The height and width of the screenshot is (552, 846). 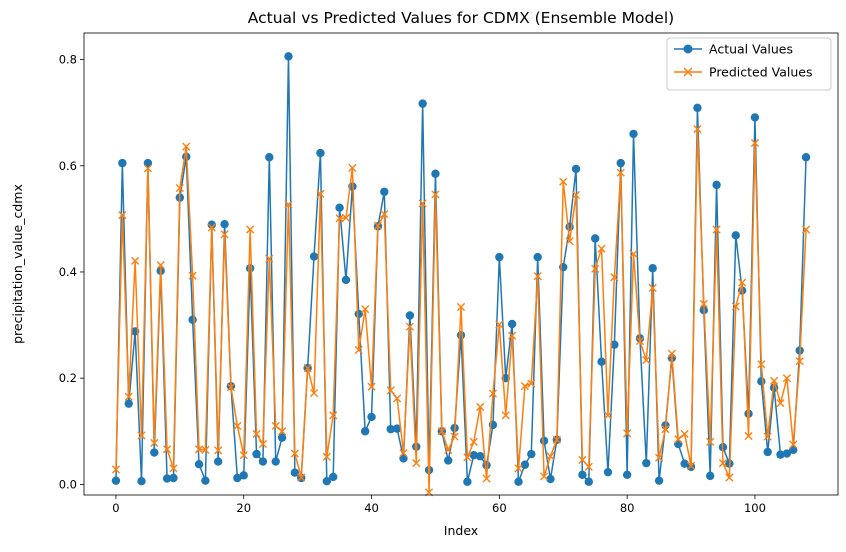 What do you see at coordinates (755, 508) in the screenshot?
I see `x-tick-label: 100` at bounding box center [755, 508].